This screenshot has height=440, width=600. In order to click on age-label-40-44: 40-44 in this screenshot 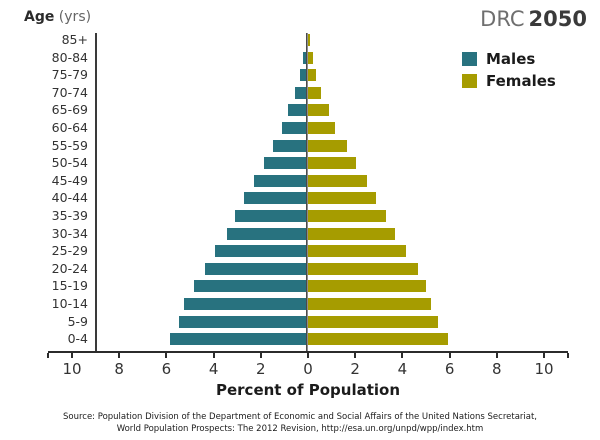, I will do `click(69, 198)`.